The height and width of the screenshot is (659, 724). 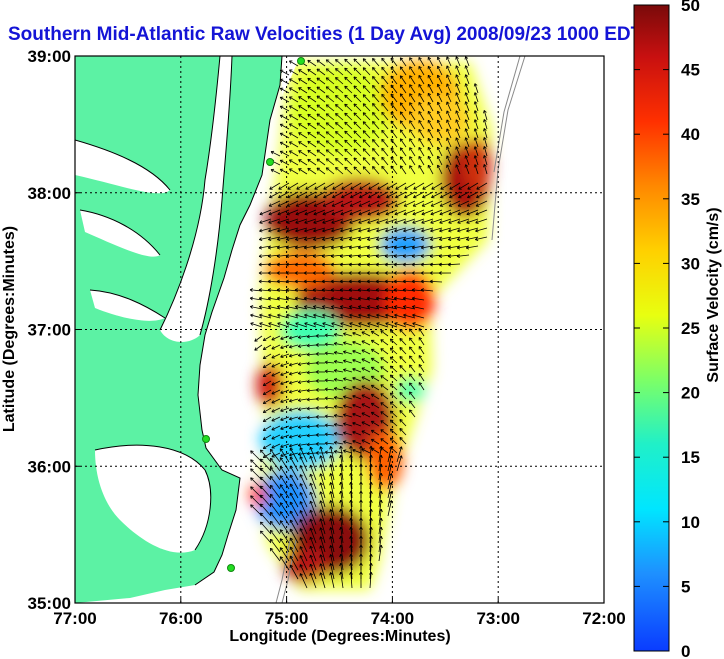 What do you see at coordinates (339, 636) in the screenshot?
I see `x-axis-label: Longitude (Degrees:Minutes)` at bounding box center [339, 636].